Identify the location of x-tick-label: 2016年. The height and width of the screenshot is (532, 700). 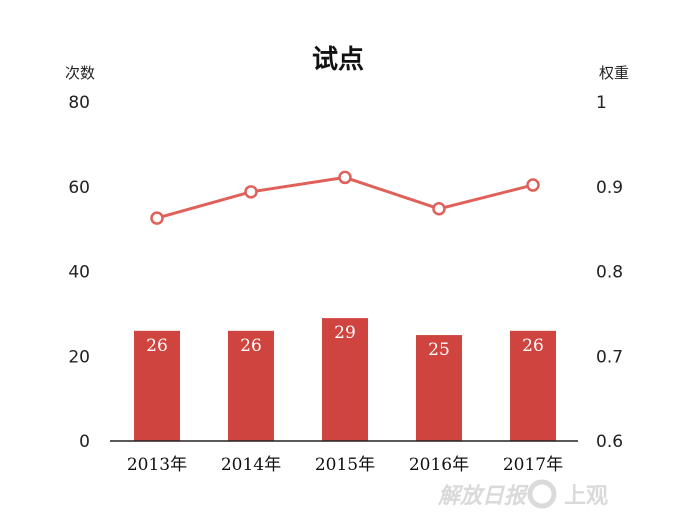
(439, 465).